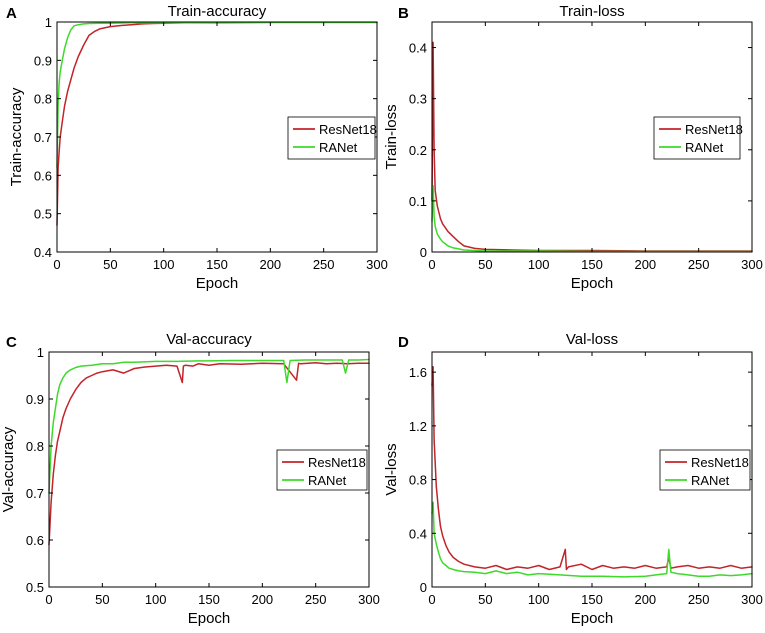 Image resolution: width=765 pixels, height=633 pixels. Describe the element at coordinates (403, 342) in the screenshot. I see `panel-letter: D` at that location.